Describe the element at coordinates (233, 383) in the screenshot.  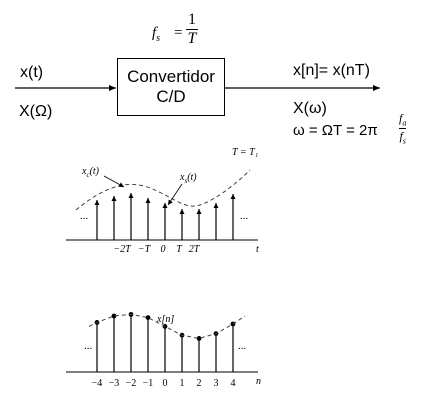
I see `plot2-tick-label: 4` at that location.